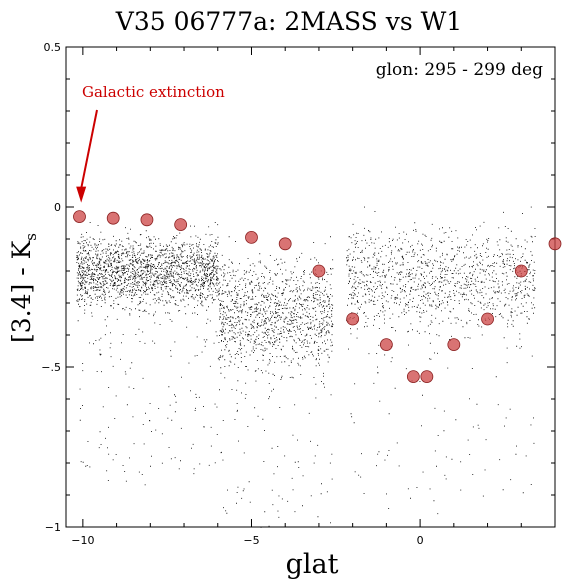 The image size is (574, 583). What do you see at coordinates (89, 149) in the screenshot?
I see `extinction-arrow` at bounding box center [89, 149].